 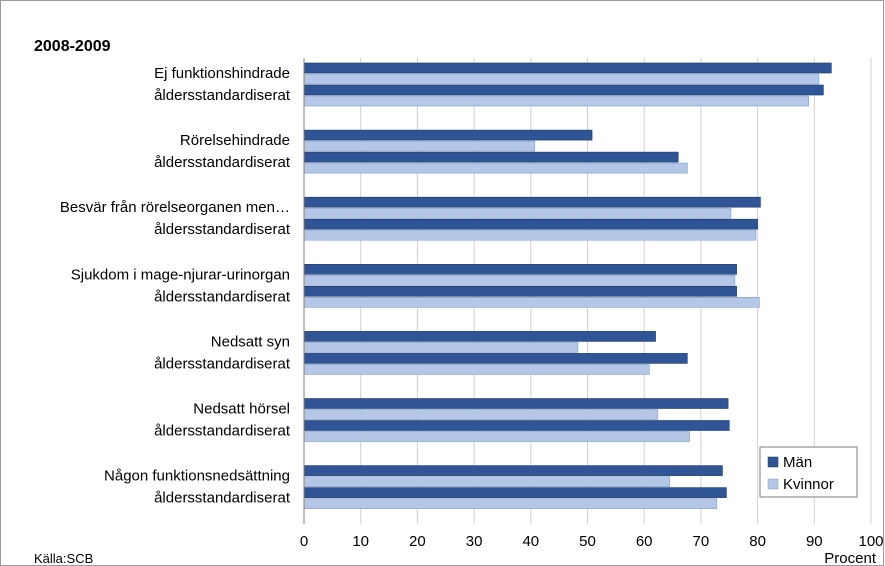 I want to click on x-tick-label: 10, so click(x=360, y=541).